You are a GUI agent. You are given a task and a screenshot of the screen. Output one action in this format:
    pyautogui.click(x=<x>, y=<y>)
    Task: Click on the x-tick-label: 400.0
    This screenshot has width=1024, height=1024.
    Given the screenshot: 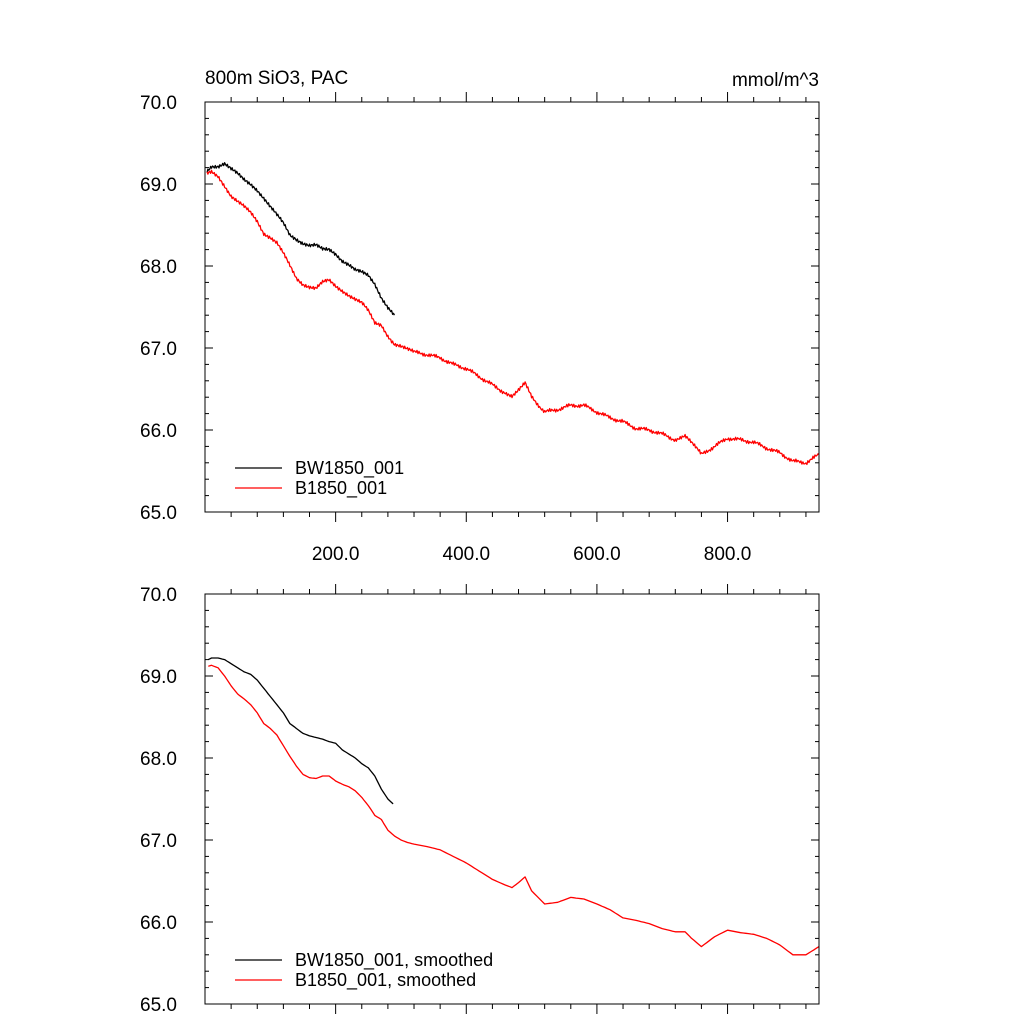 What is the action you would take?
    pyautogui.click(x=467, y=554)
    